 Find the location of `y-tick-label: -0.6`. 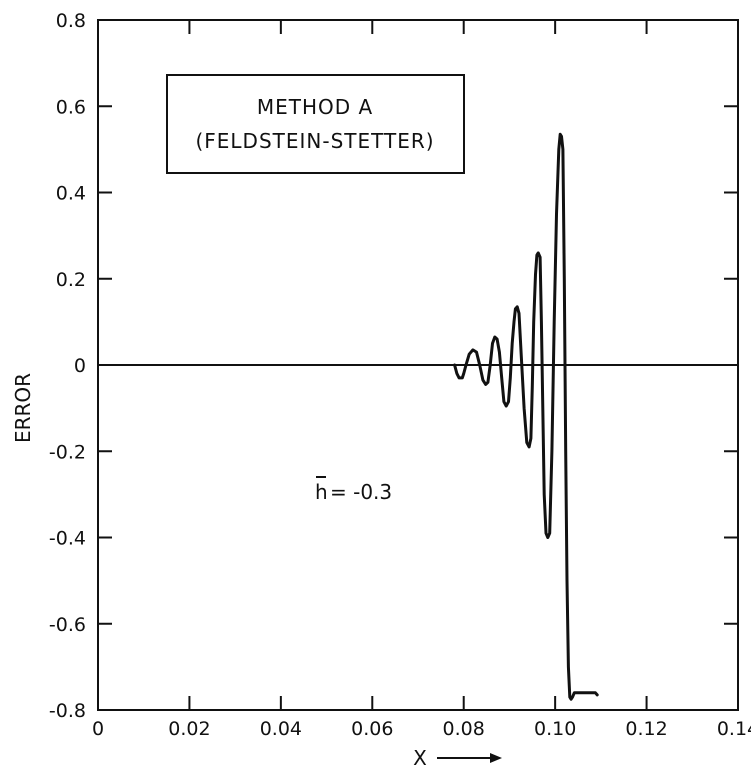

y-tick-label: -0.6 is located at coordinates (67, 625).